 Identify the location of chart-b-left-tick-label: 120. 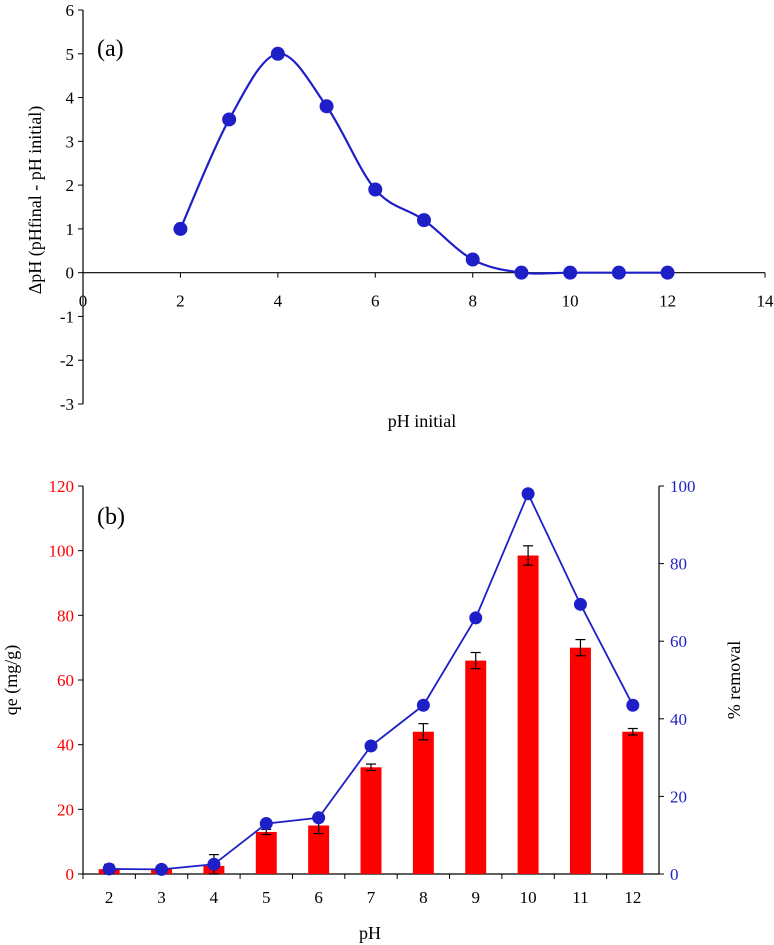
(62, 486).